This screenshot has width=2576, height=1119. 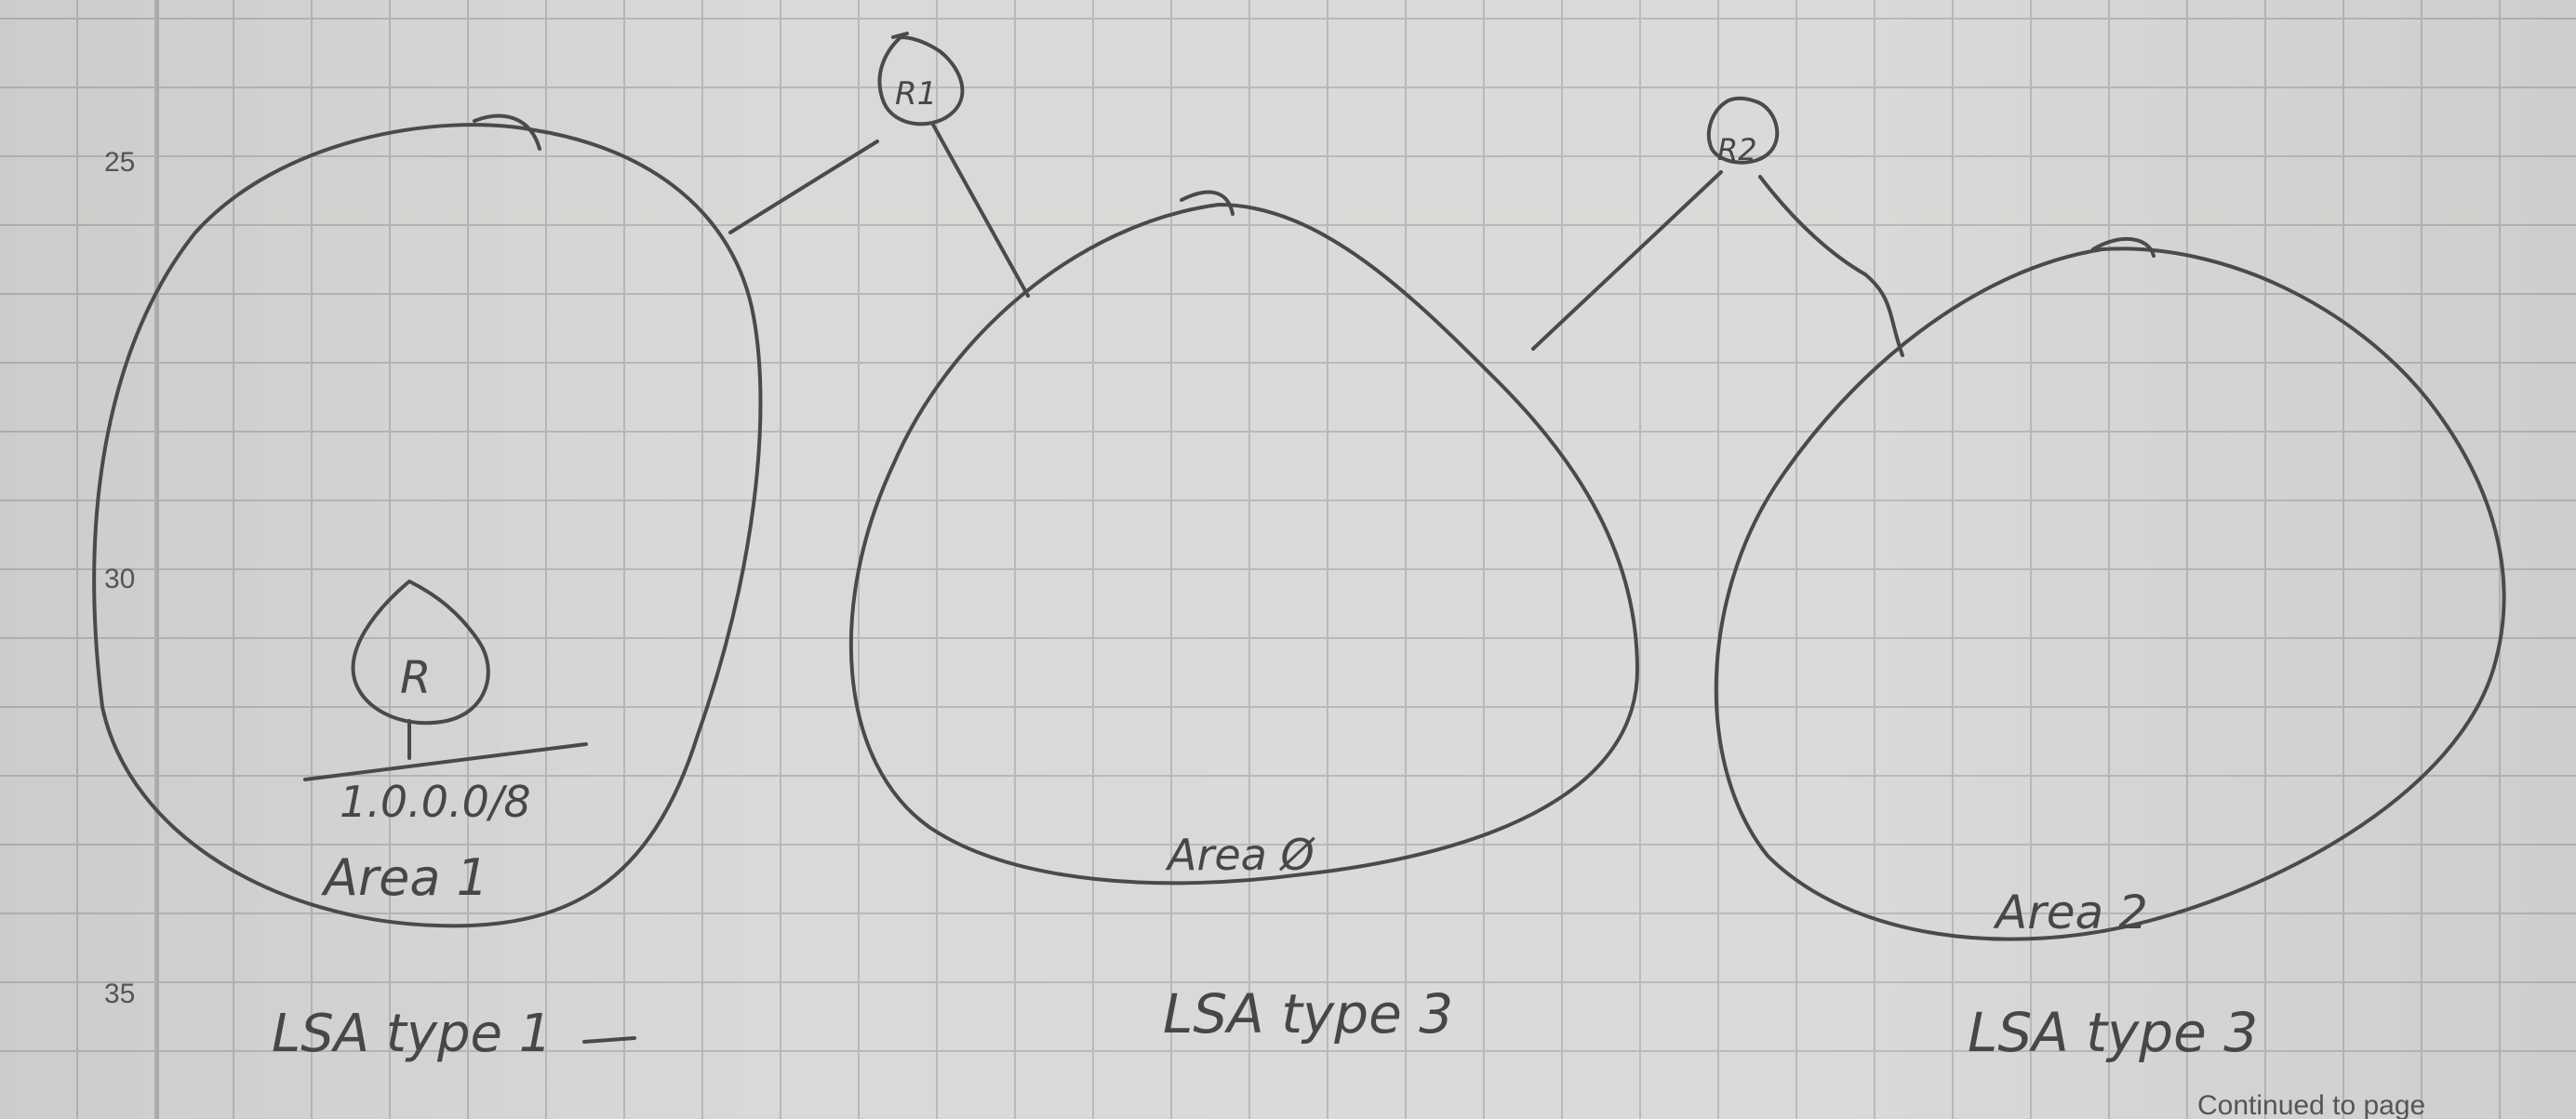 What do you see at coordinates (609, 1040) in the screenshot?
I see `lsa-1-underline` at bounding box center [609, 1040].